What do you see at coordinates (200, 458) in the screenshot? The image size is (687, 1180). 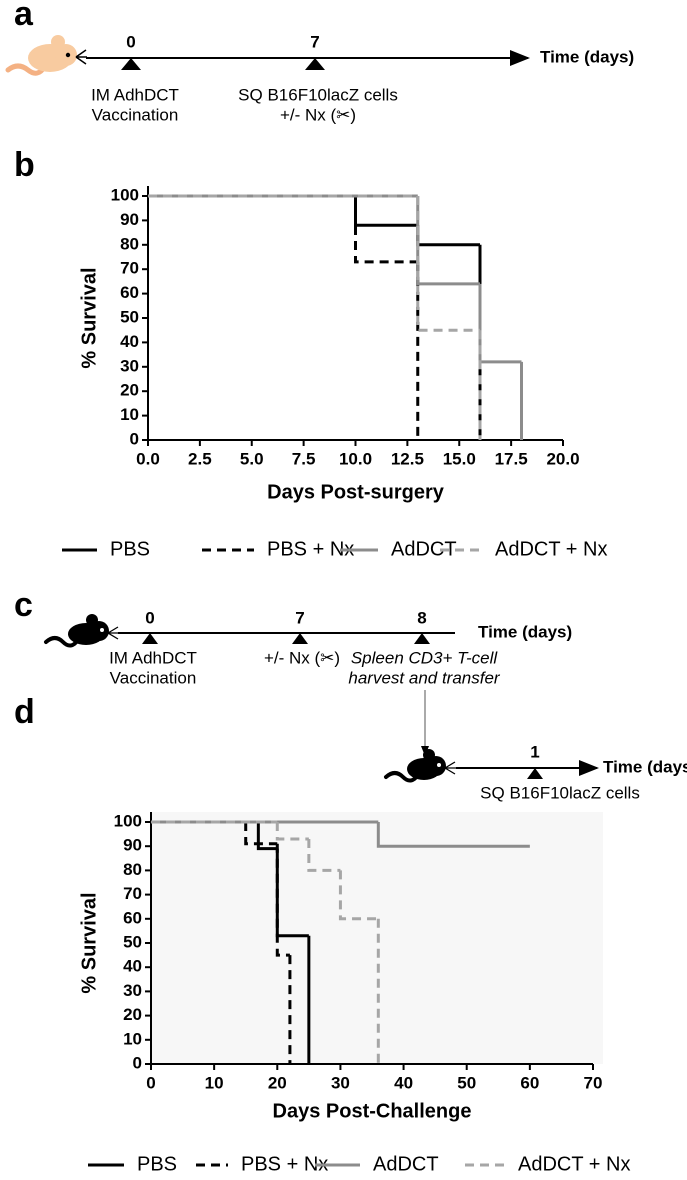 I see `x-tick-label: 2.5` at bounding box center [200, 458].